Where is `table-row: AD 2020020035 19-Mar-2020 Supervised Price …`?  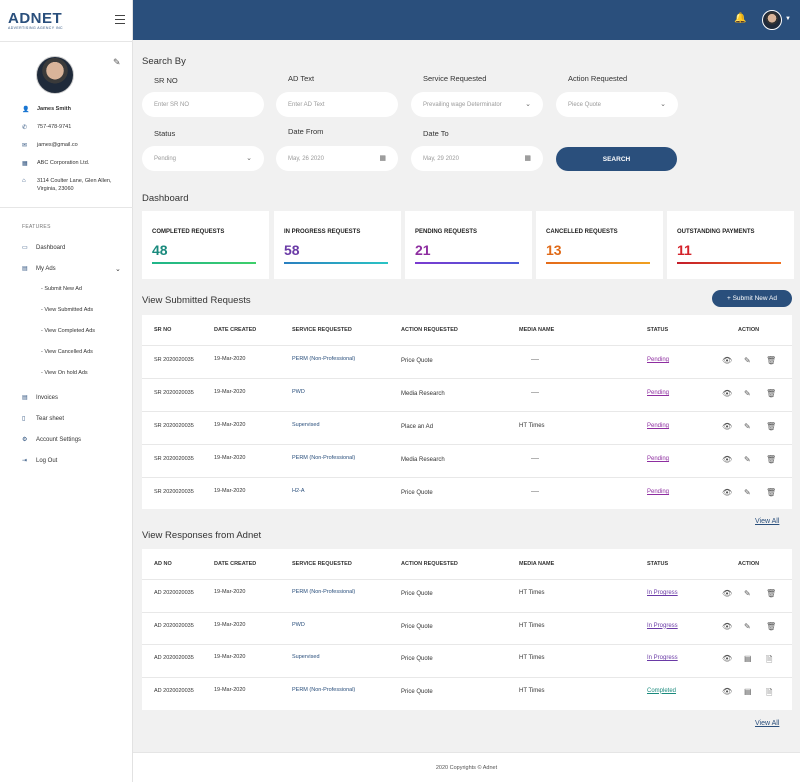 table-row: AD 2020020035 19-Mar-2020 Supervised Price … is located at coordinates (467, 660).